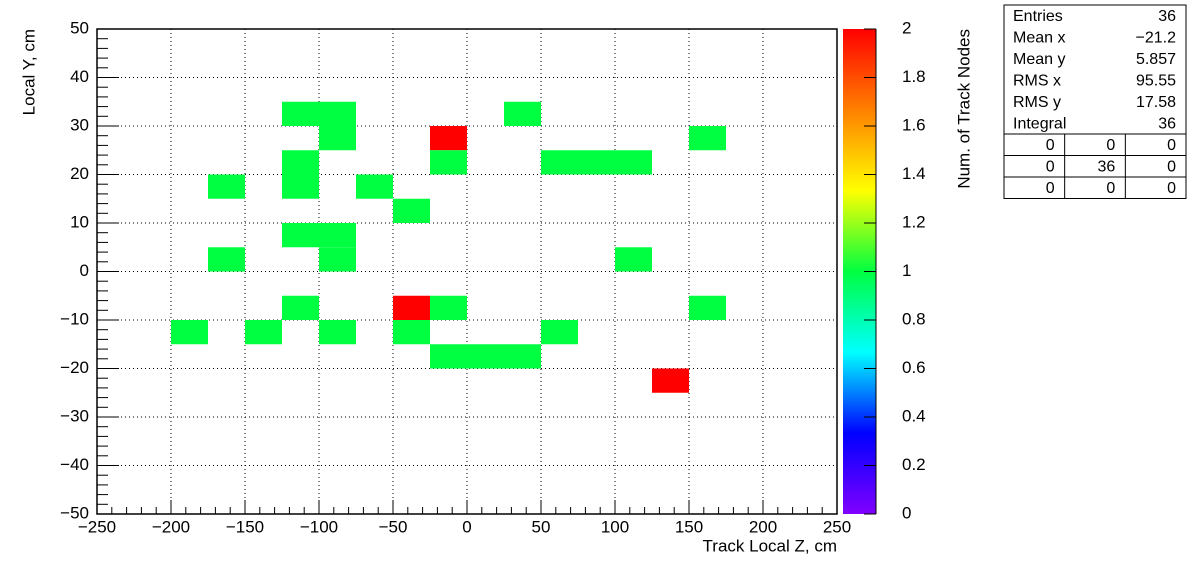 The height and width of the screenshot is (572, 1196). Describe the element at coordinates (171, 526) in the screenshot. I see `x-tick-label: −200` at that location.